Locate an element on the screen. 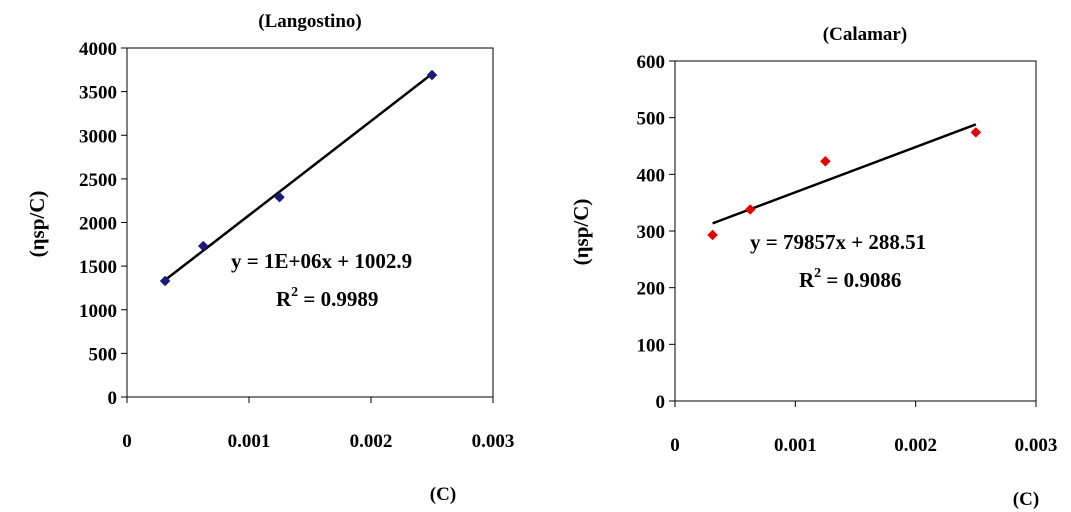 The image size is (1071, 512). chart1-y-tick-label: 1500 is located at coordinates (98, 267).